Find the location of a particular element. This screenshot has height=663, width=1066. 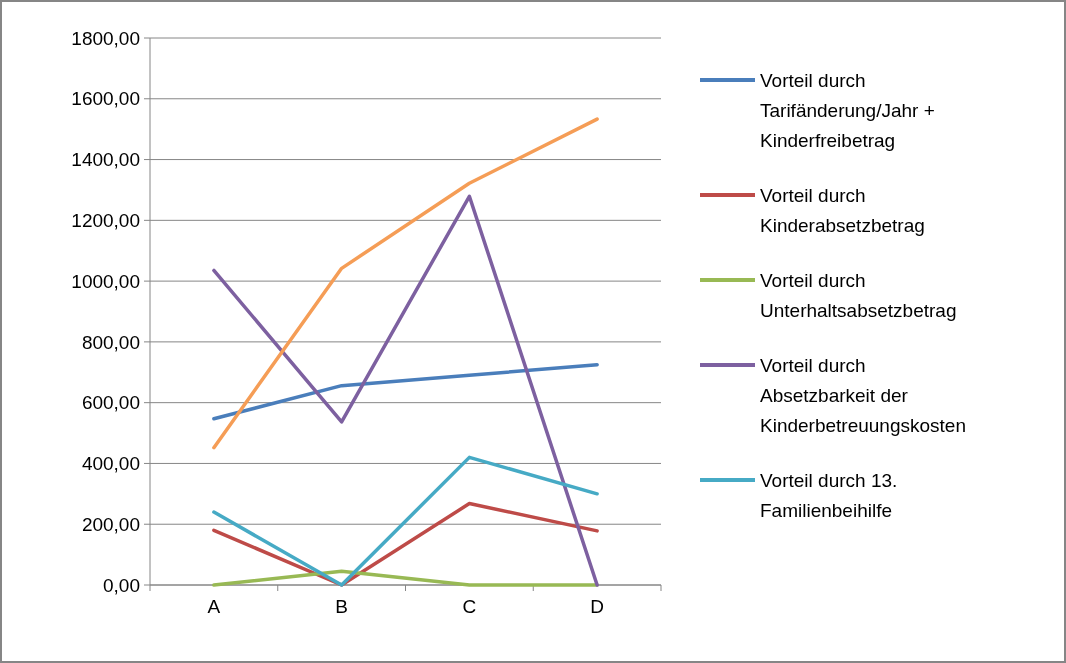

x-tick-label: C is located at coordinates (469, 606).